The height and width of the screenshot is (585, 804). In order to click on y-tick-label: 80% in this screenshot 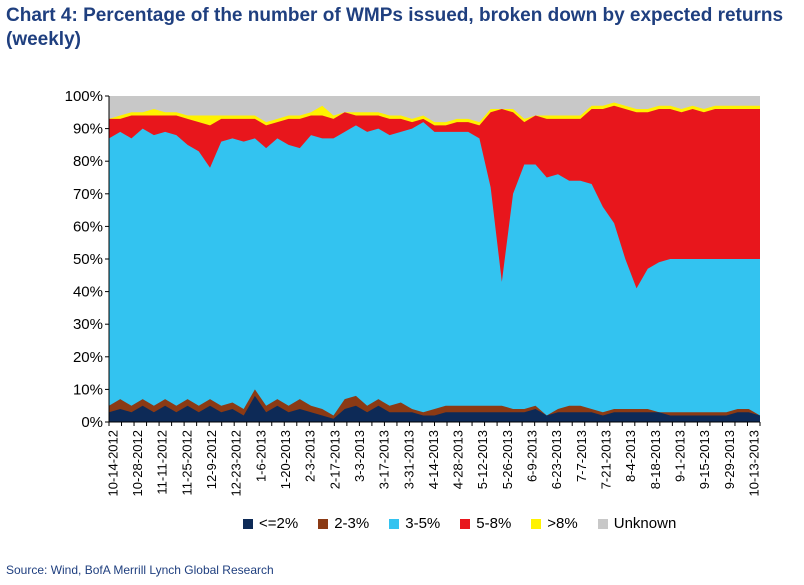, I will do `click(88, 161)`.